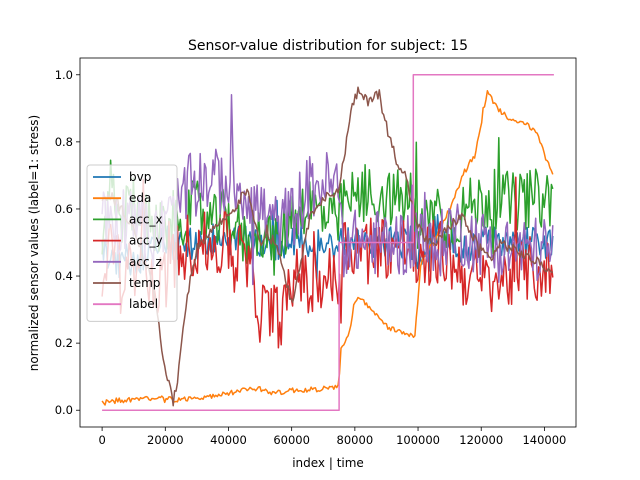 This screenshot has width=640, height=480. What do you see at coordinates (67, 242) in the screenshot?
I see `y-axis-ticks: 0.0 0.2 0.4 0.6 0.8 1.0` at bounding box center [67, 242].